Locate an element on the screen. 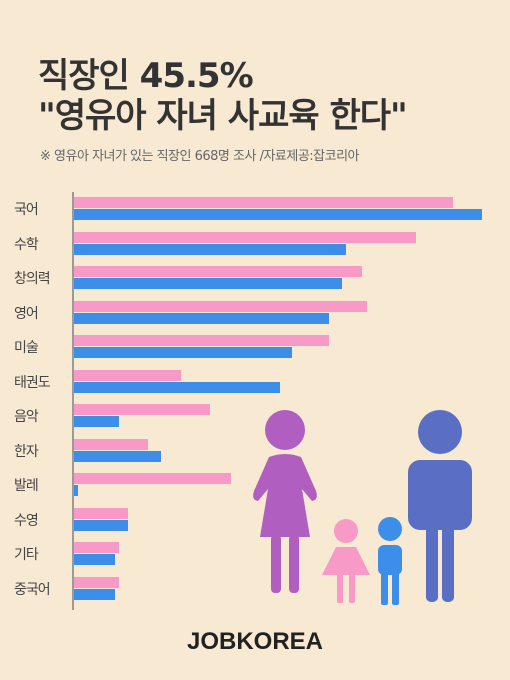  source-note: ※ 영유아 자녀가 있는 직장인 668명 조사 /자료제공:잡코리아 is located at coordinates (200, 156).